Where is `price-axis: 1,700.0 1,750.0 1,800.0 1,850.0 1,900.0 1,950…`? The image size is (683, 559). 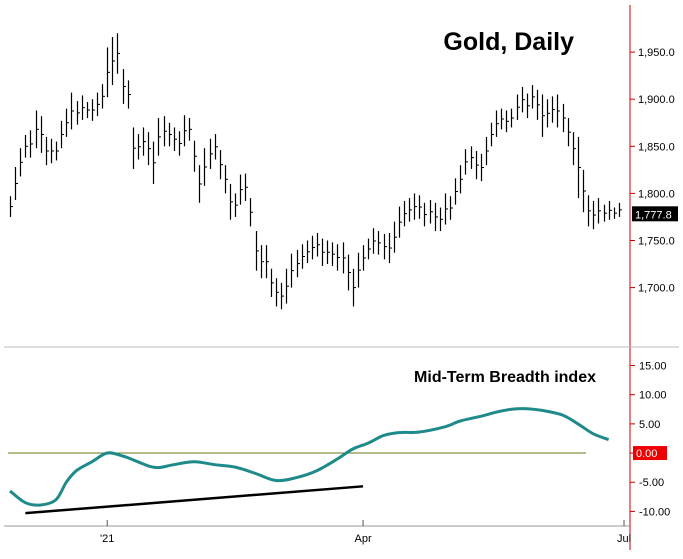
price-axis: 1,700.0 1,750.0 1,800.0 1,850.0 1,900.0 1,950… is located at coordinates (652, 171).